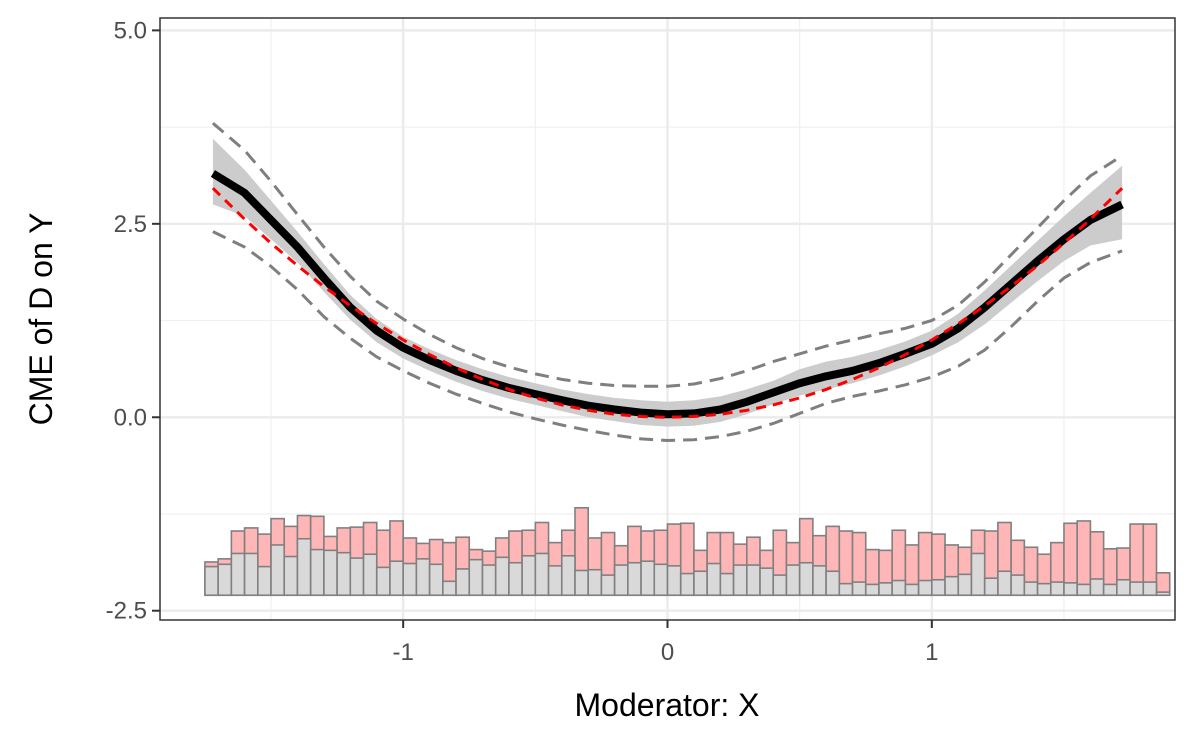 The width and height of the screenshot is (1200, 750). What do you see at coordinates (687, 552) in the screenshot?
I see `histogram` at bounding box center [687, 552].